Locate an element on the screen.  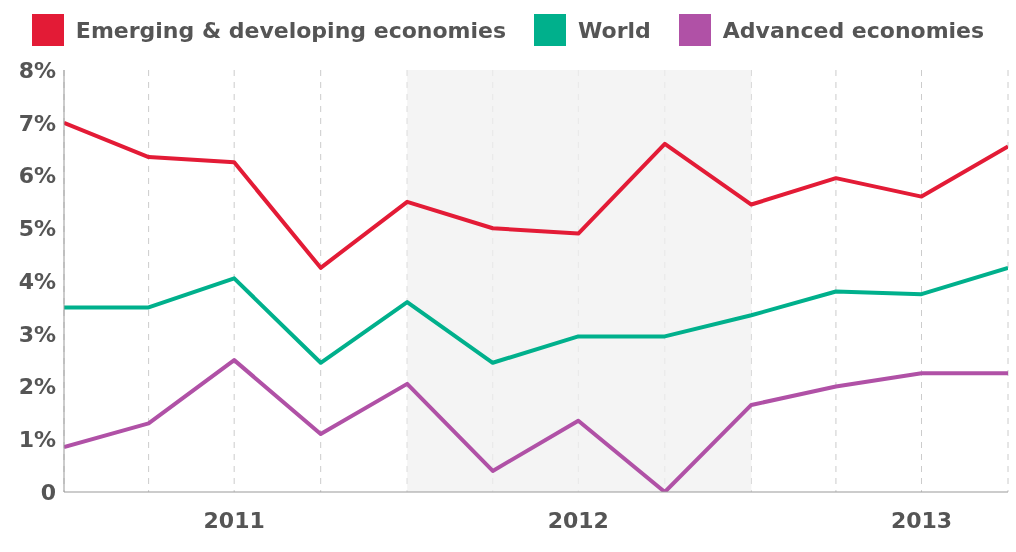
y-tick-label: 3% is located at coordinates (37, 334).